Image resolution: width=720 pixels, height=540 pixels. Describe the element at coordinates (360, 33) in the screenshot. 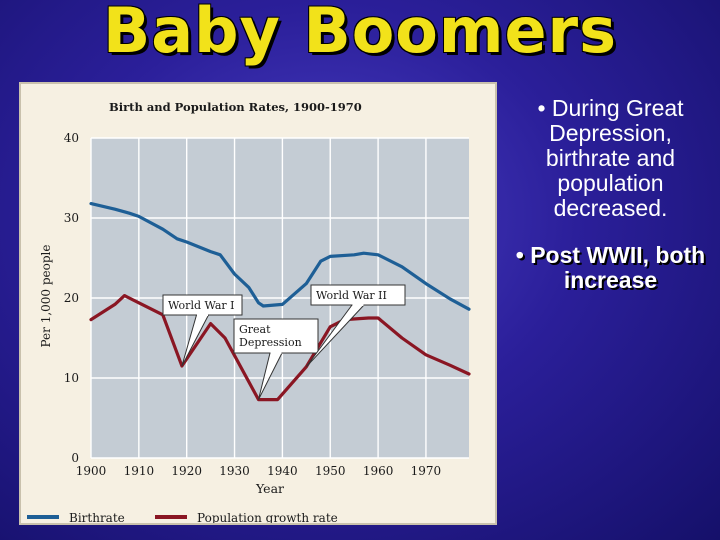

I see `slide-title: Baby Boomers` at that location.